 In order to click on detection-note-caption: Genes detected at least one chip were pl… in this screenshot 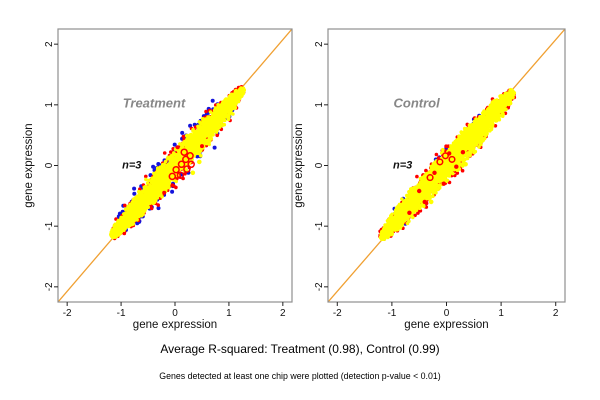, I will do `click(300, 376)`.